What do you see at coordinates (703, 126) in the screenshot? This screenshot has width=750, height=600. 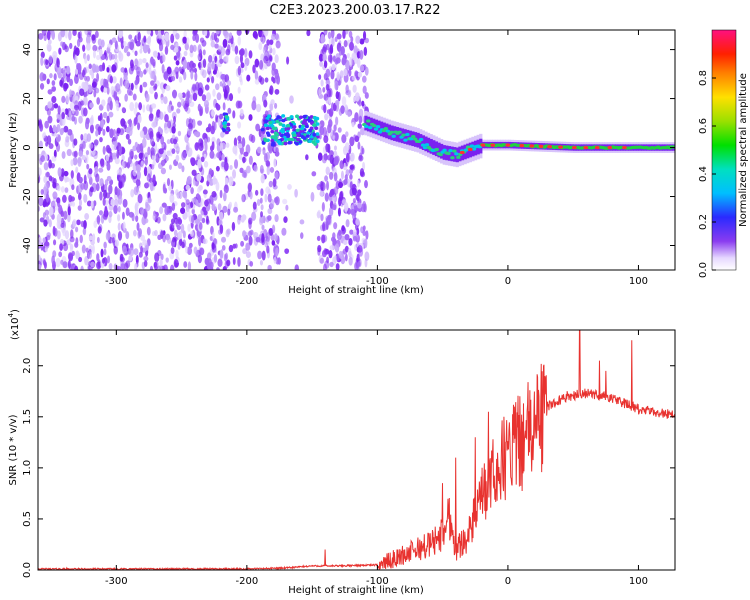 I see `colorbar-tick-label: 0.6` at bounding box center [703, 126].